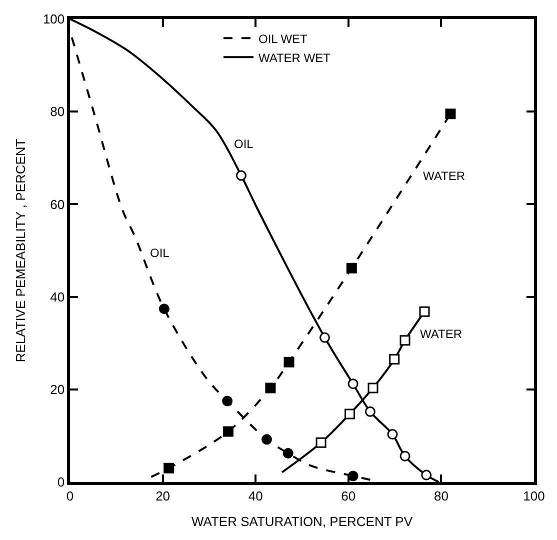  Describe the element at coordinates (534, 496) in the screenshot. I see `x-tick-label: 100` at that location.